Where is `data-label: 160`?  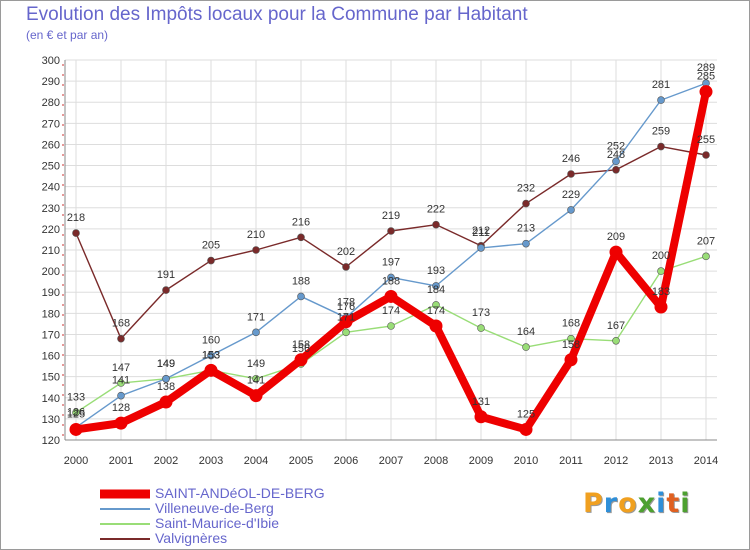
data-label: 160 is located at coordinates (211, 341).